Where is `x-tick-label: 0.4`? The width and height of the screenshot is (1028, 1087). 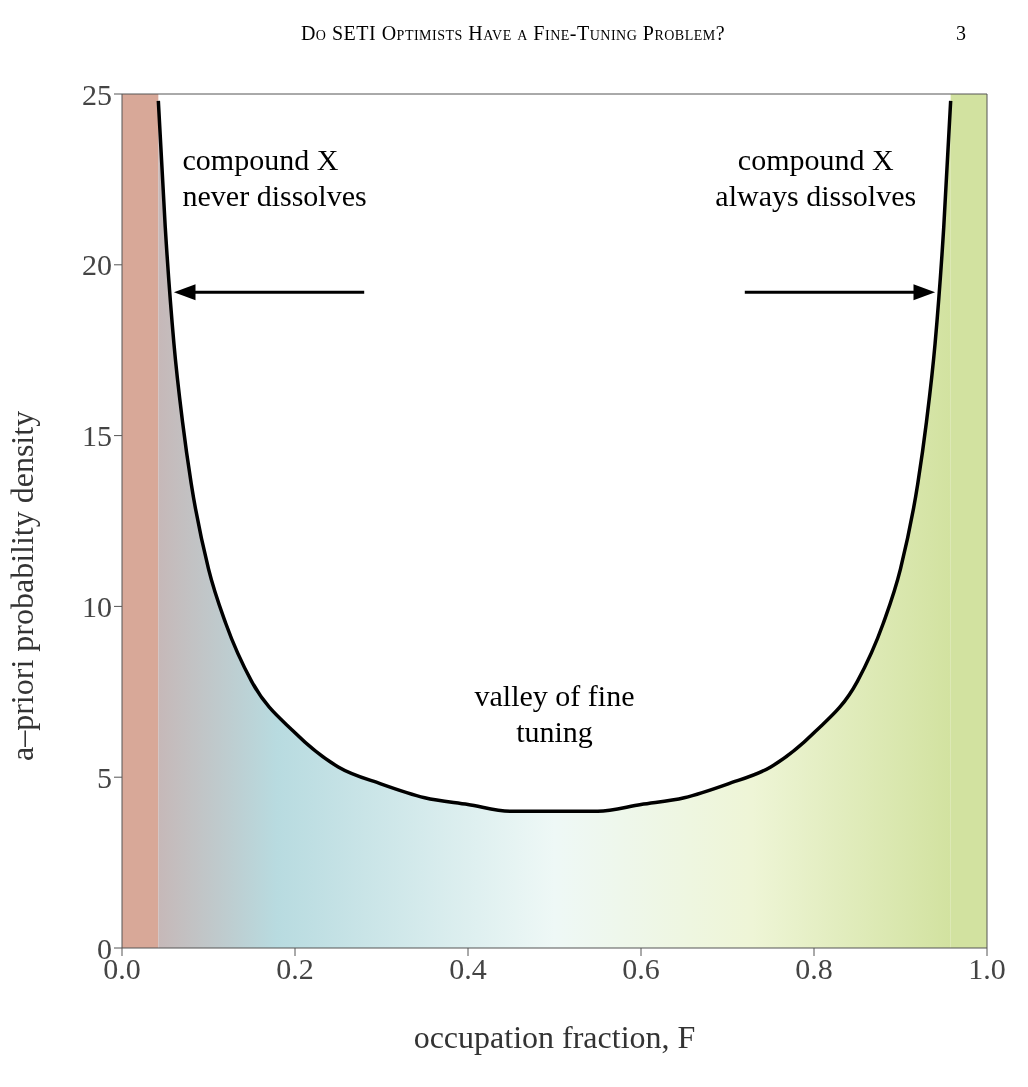 x-tick-label: 0.4 is located at coordinates (468, 969).